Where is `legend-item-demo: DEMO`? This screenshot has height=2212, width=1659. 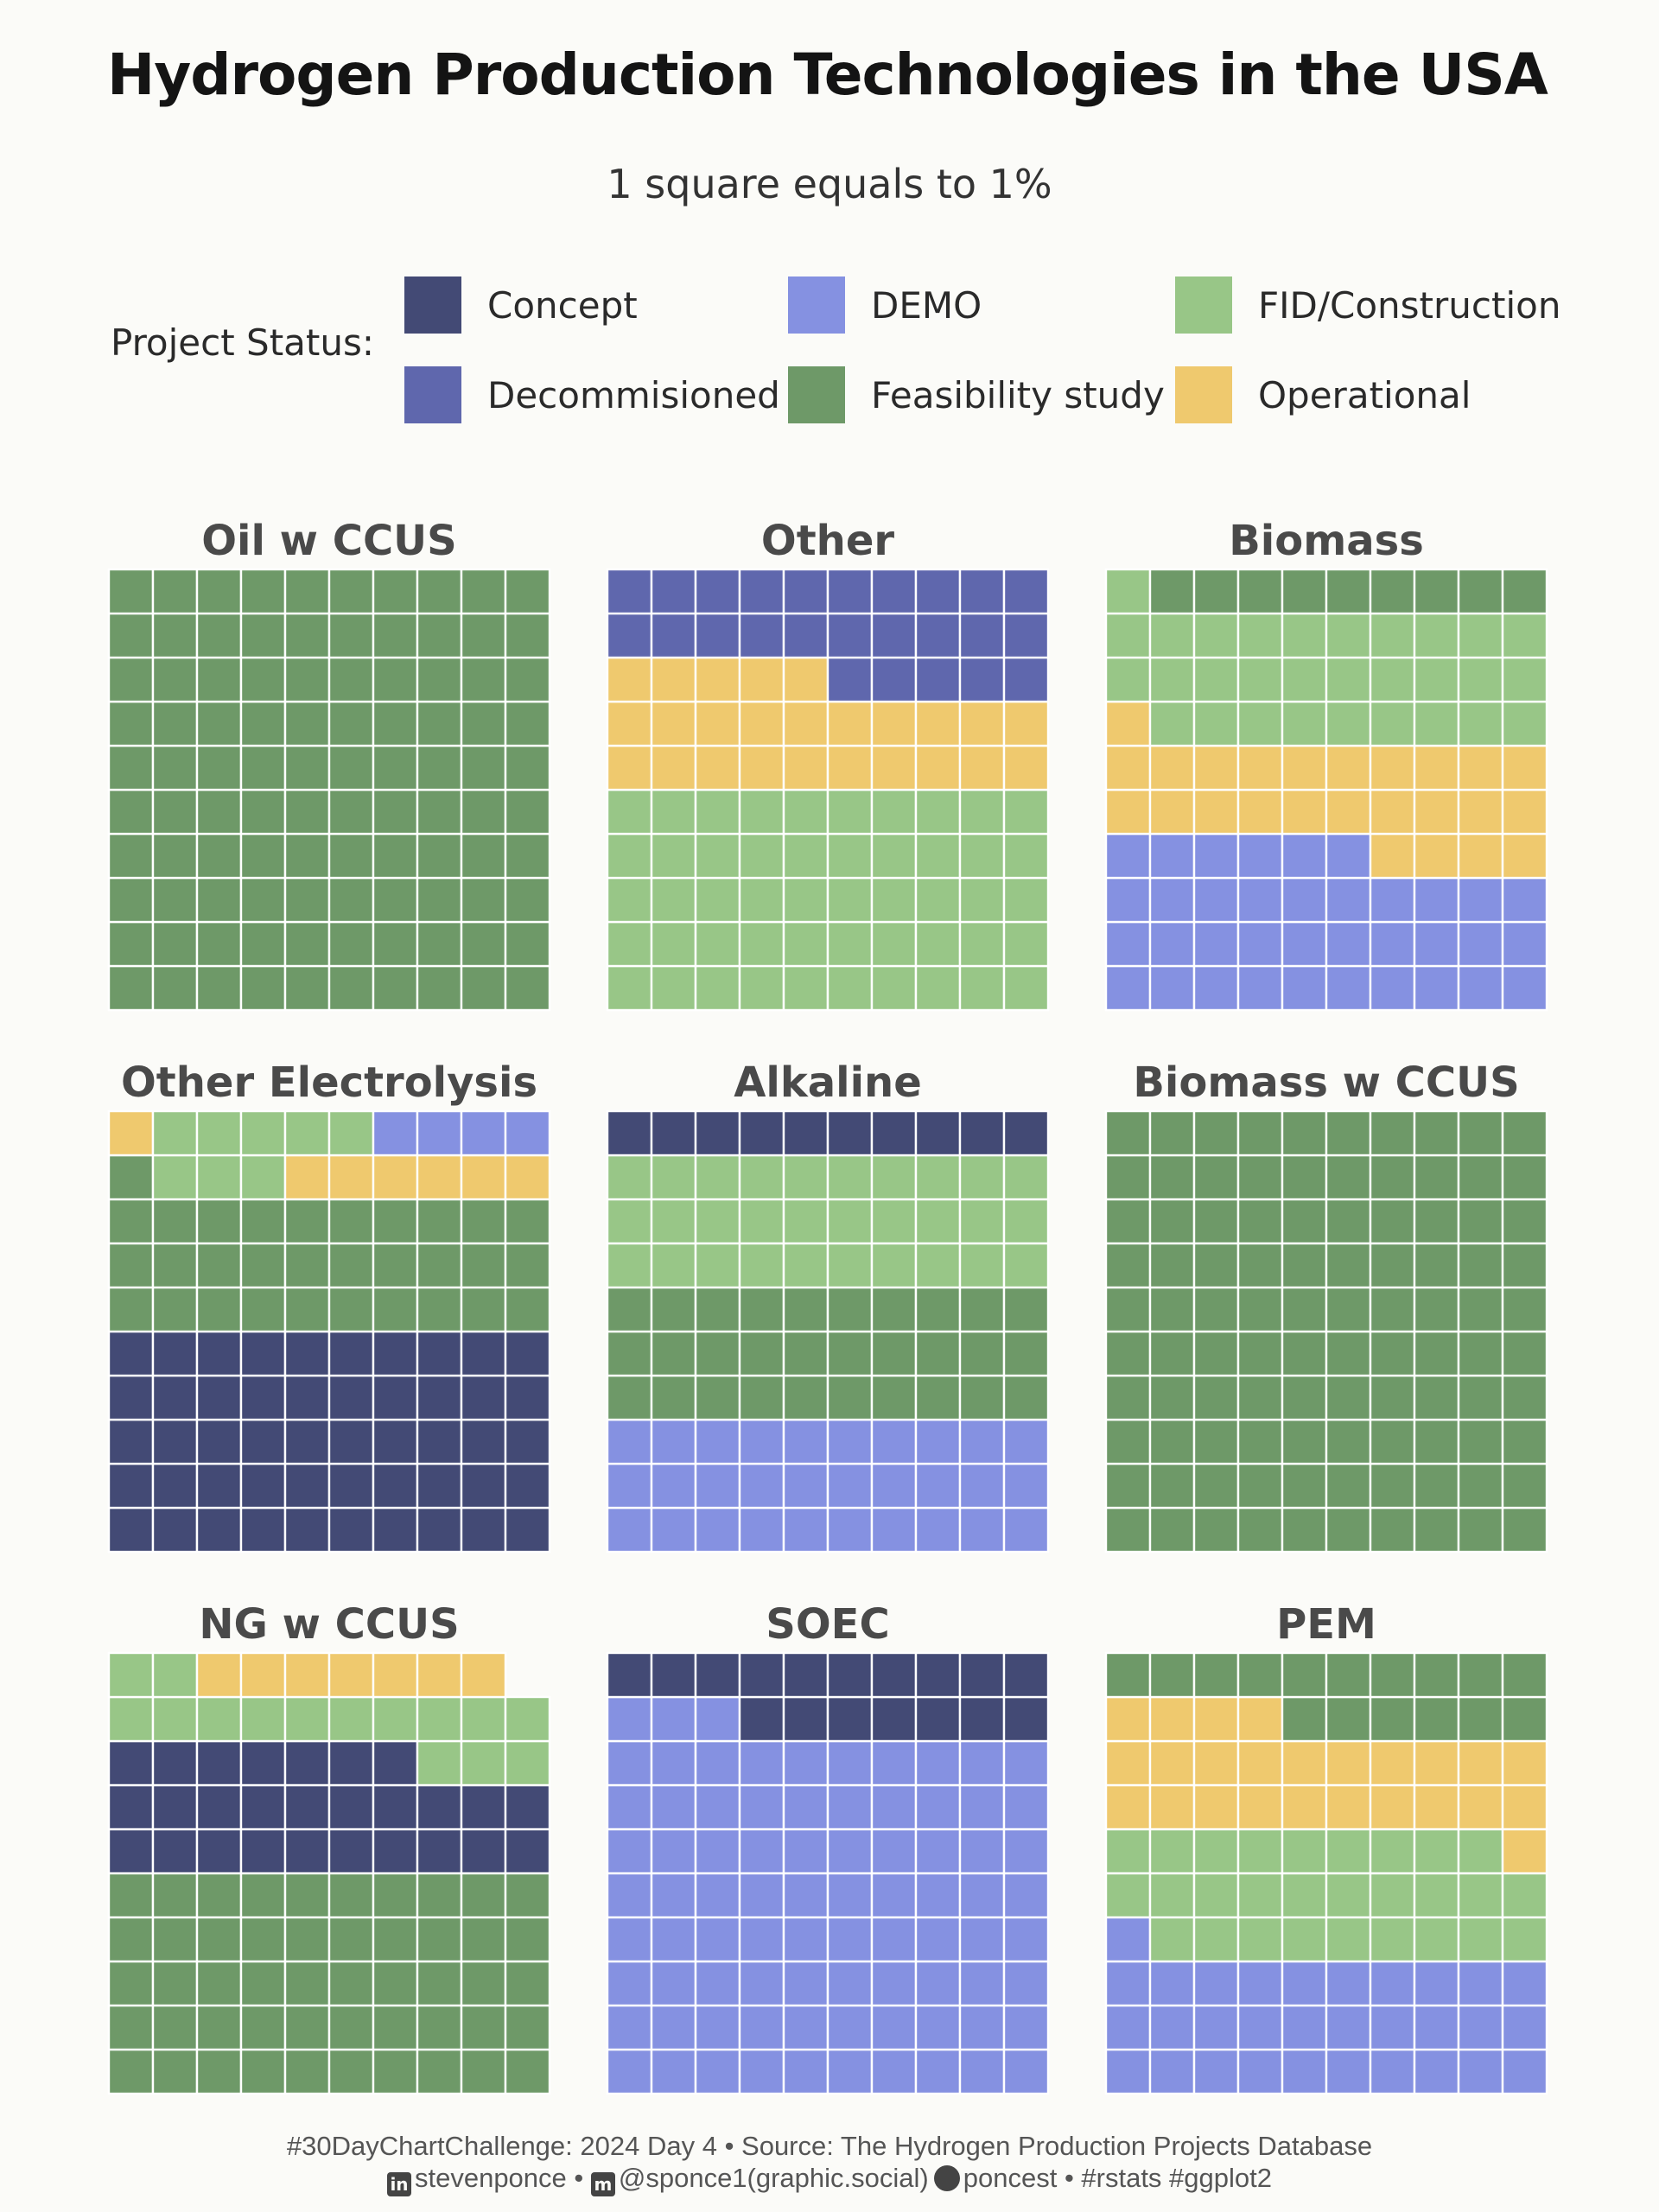
legend-item-demo: DEMO is located at coordinates (885, 305).